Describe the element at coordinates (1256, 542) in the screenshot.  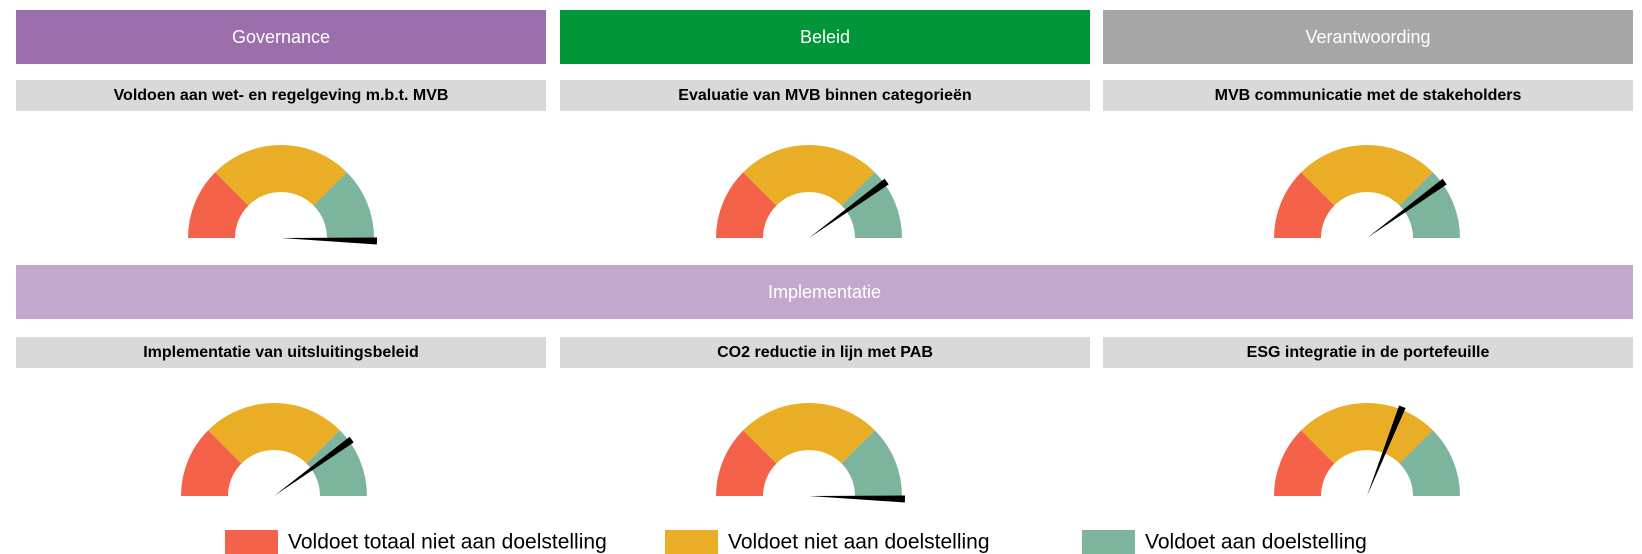
I see `legend-label: Voldoet aan doelstelling` at that location.